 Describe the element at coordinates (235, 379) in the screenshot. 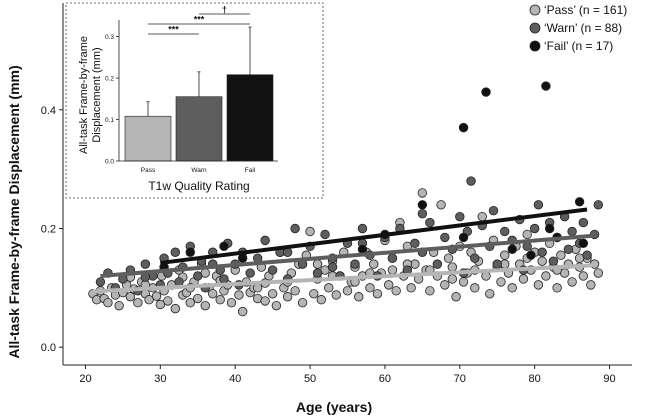

I see `x-tick-label: 40` at that location.